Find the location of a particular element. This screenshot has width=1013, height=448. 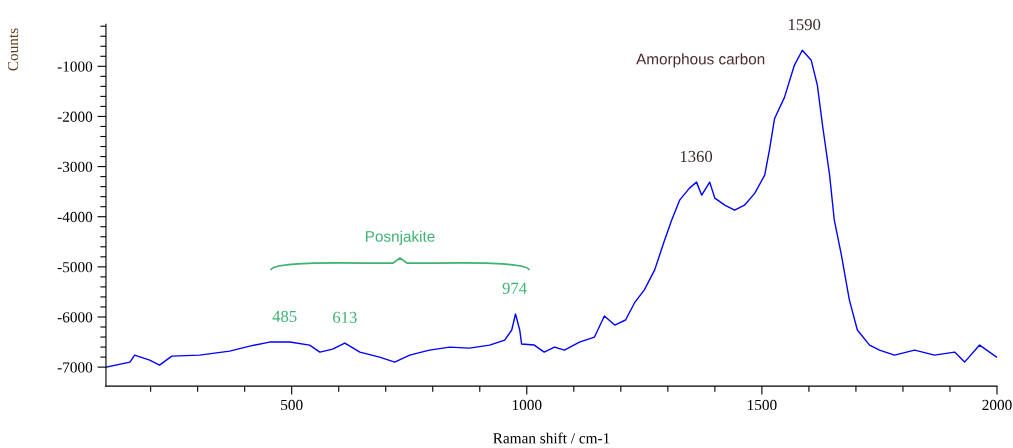

x-axis-title: Raman shift / cm-1 is located at coordinates (551, 438).